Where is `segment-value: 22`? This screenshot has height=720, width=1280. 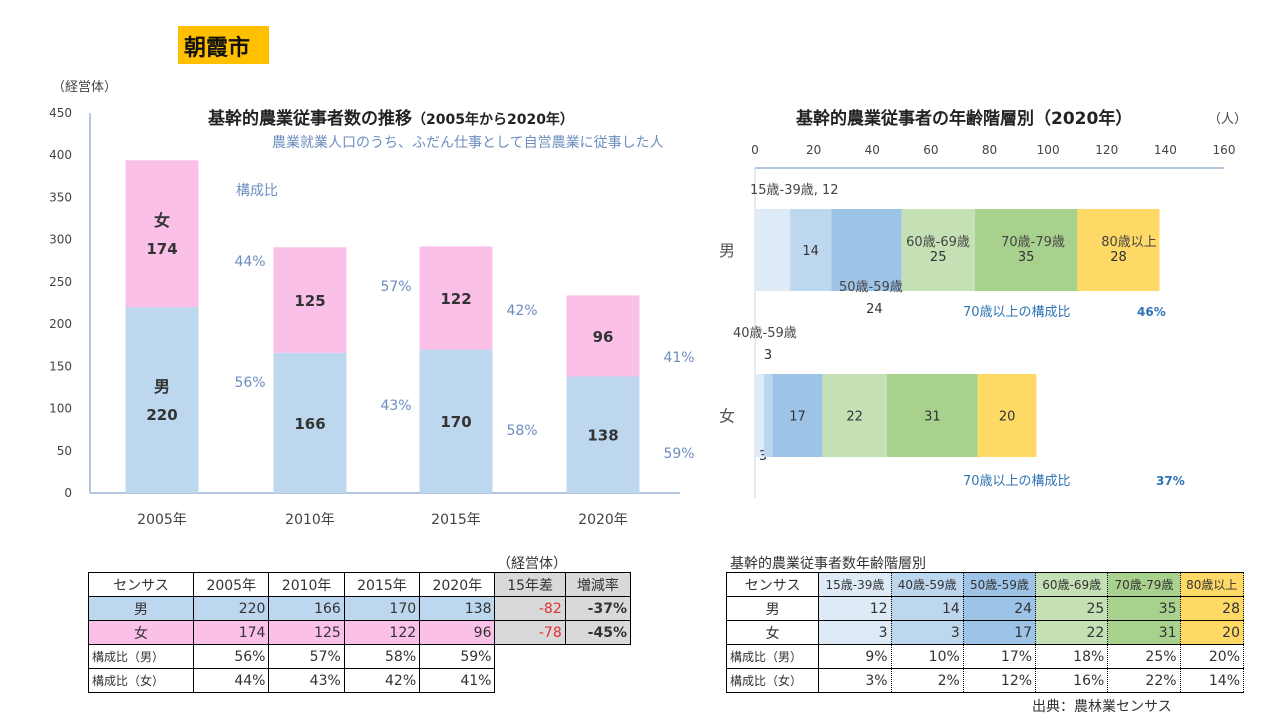
segment-value: 22 is located at coordinates (854, 417).